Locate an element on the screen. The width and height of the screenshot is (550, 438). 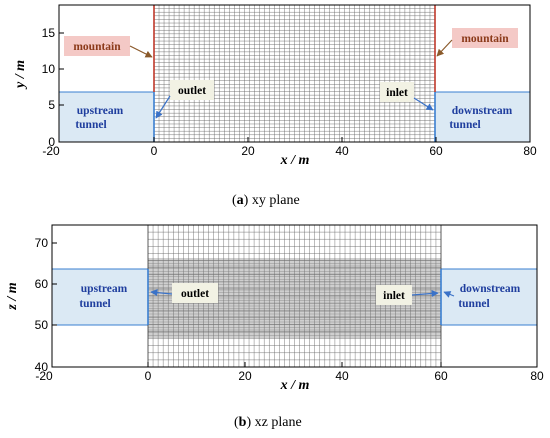
x-axis-label-b: x / m is located at coordinates (295, 385).